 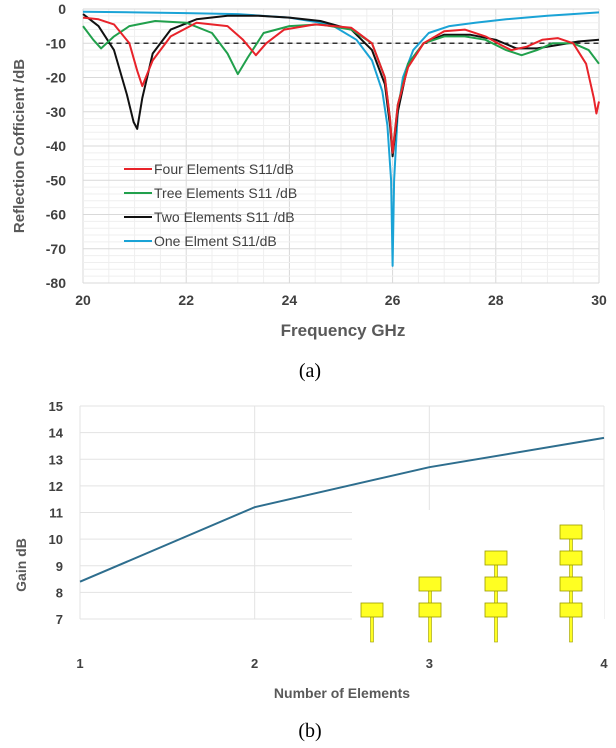 What do you see at coordinates (310, 371) in the screenshot?
I see `caption-a: (a)` at bounding box center [310, 371].